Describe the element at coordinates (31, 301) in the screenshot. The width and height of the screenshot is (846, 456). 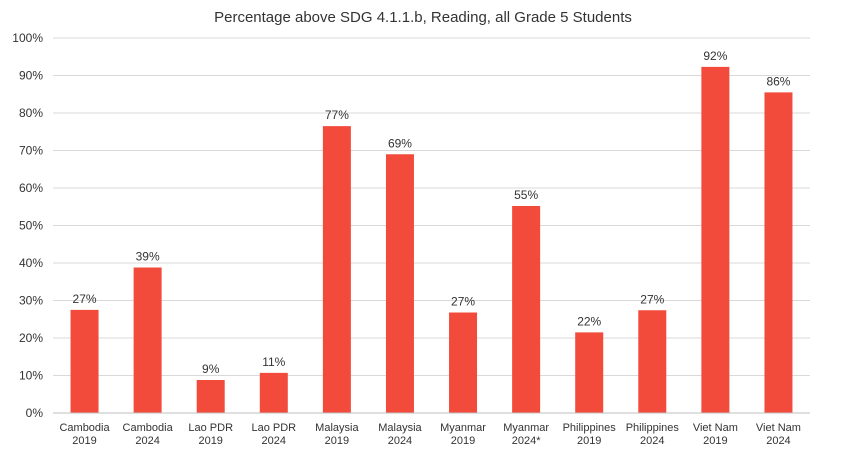
I see `y-tick-label: 30%` at that location.